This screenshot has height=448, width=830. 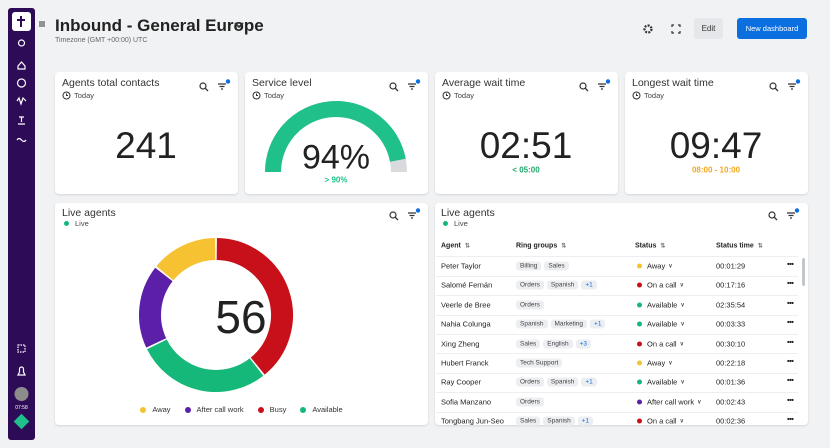 What do you see at coordinates (731, 305) in the screenshot?
I see `status-time: 02:35:54` at bounding box center [731, 305].